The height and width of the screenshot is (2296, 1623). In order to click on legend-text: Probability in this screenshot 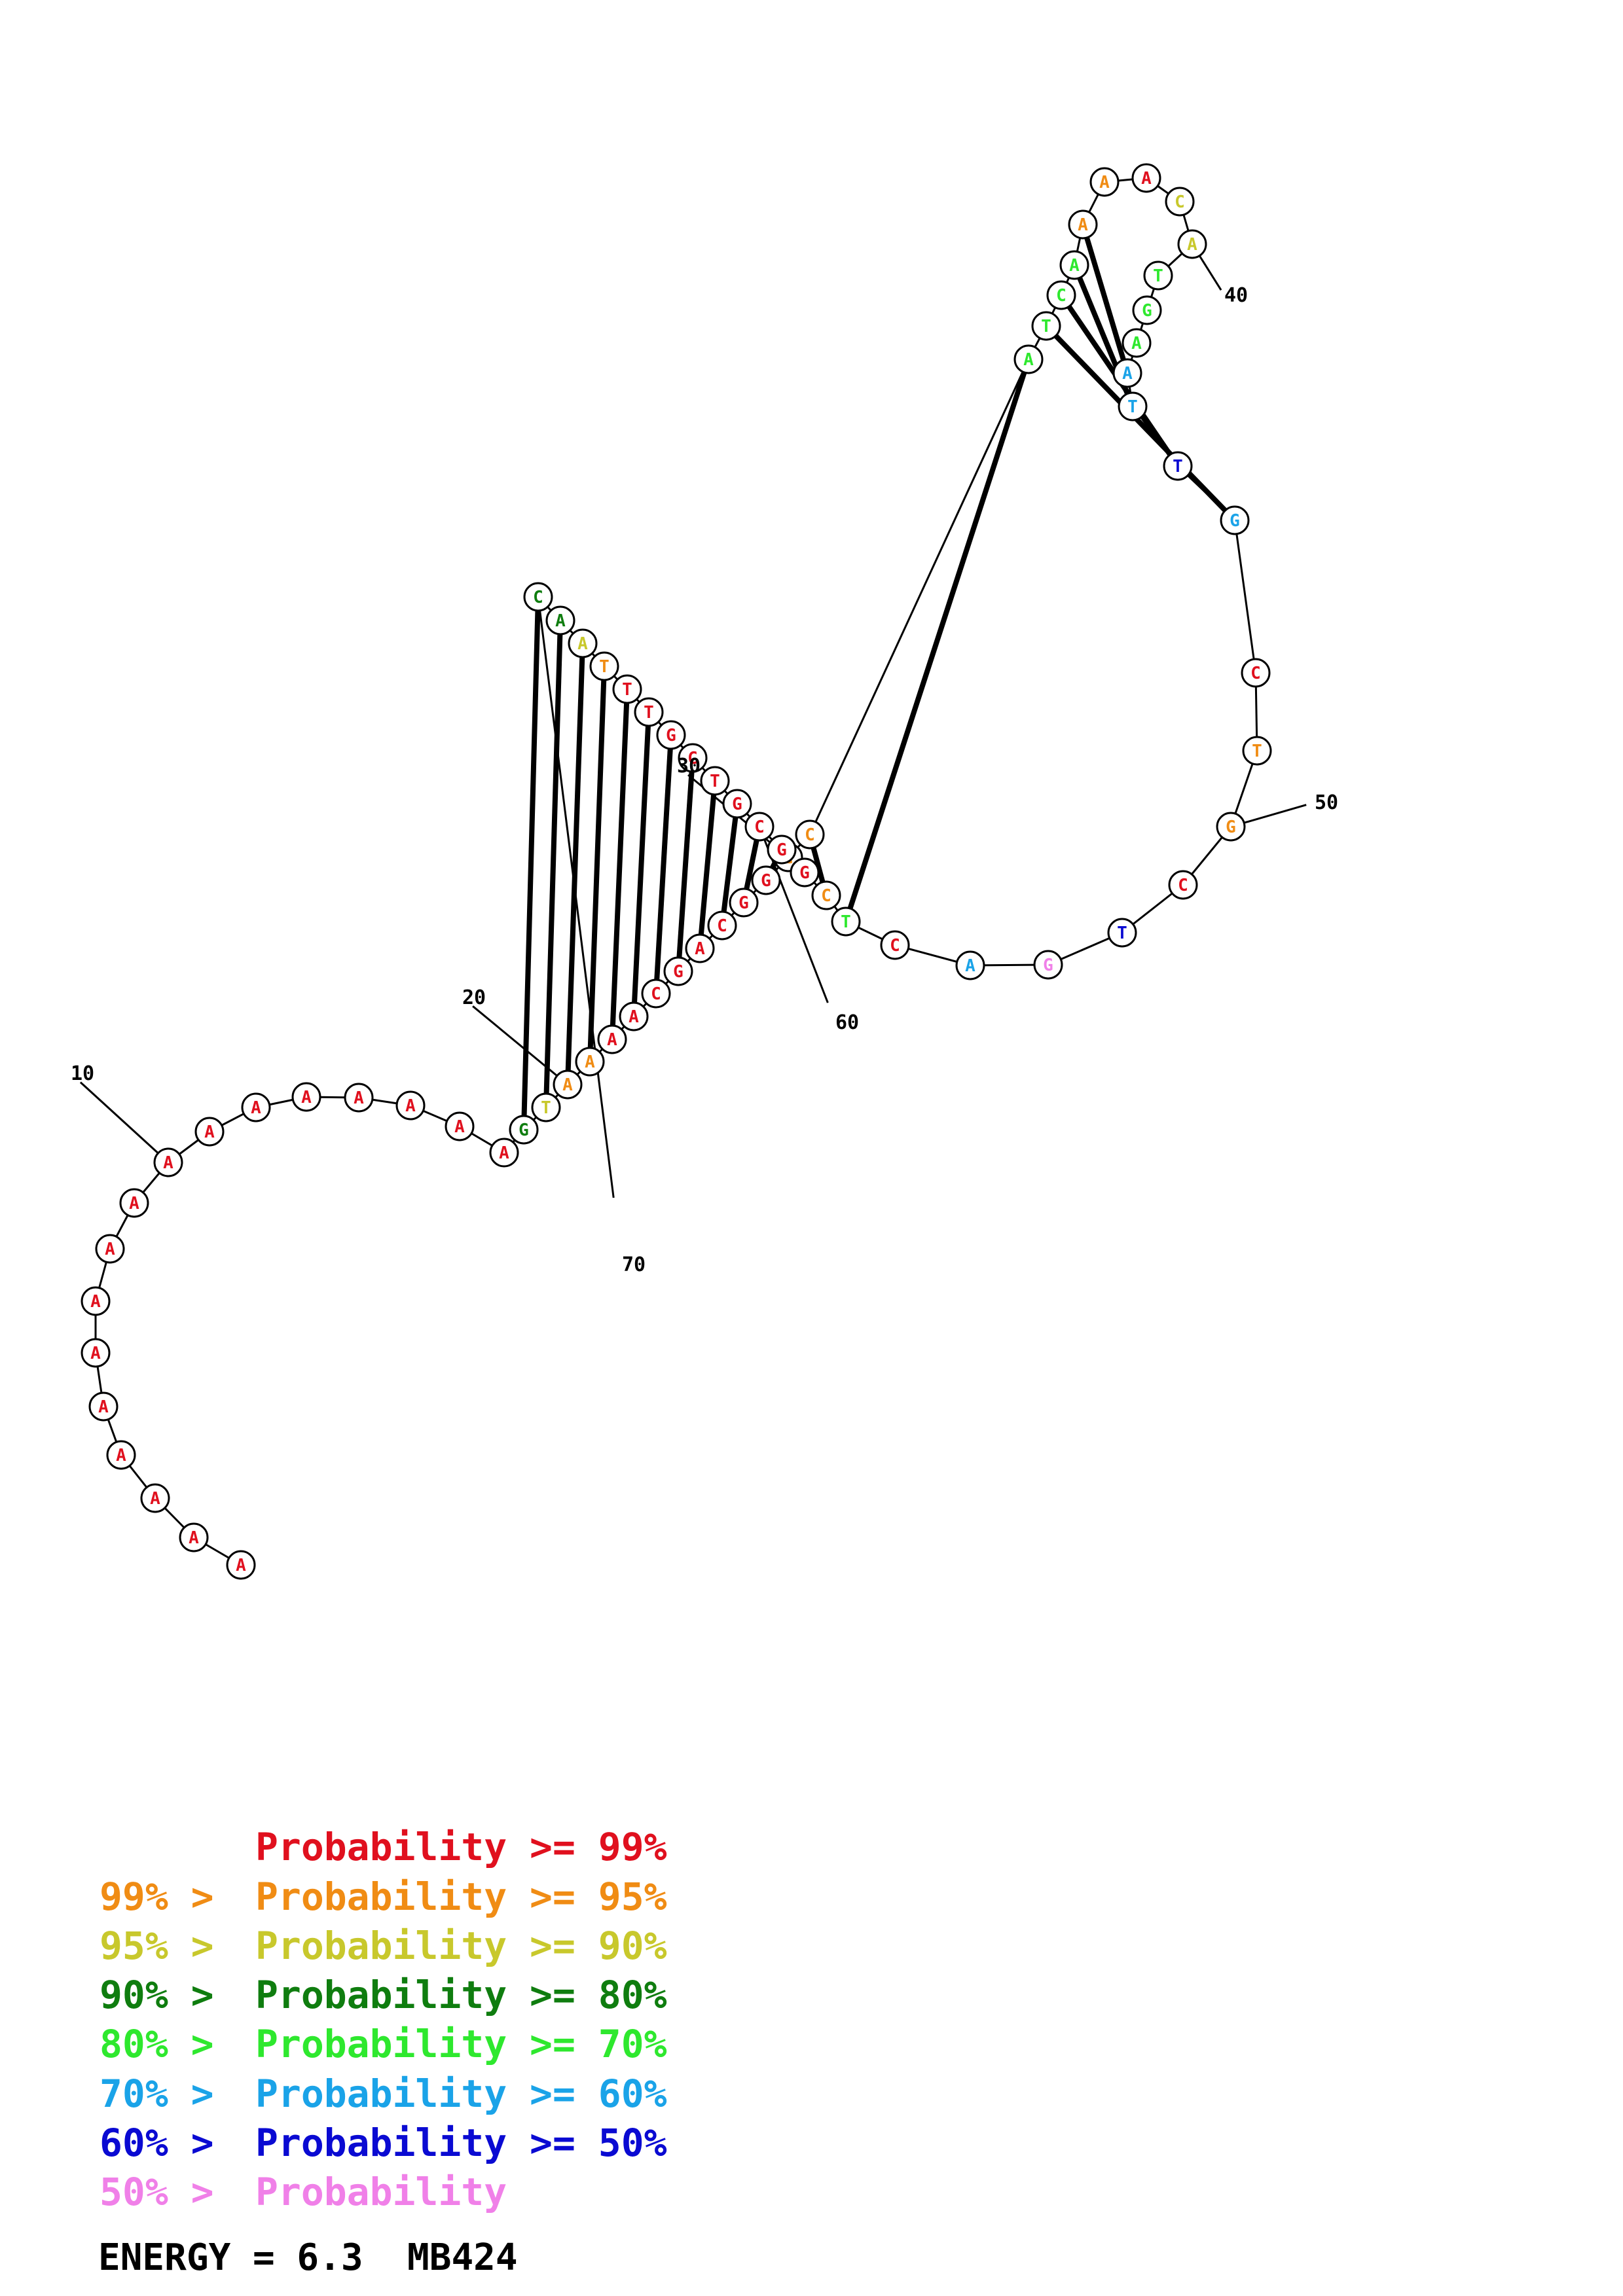, I will do `click(381, 2192)`.